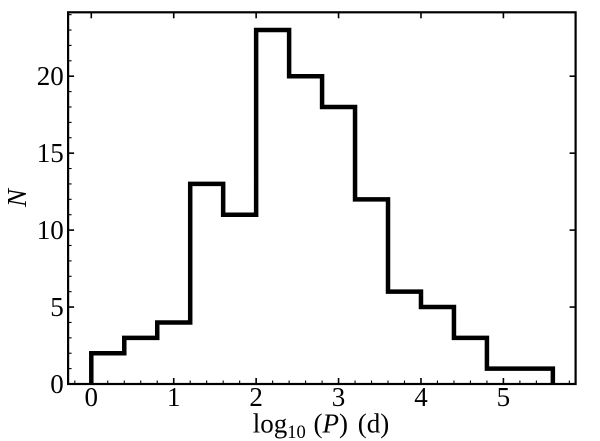 Image resolution: width=600 pixels, height=441 pixels. What do you see at coordinates (17, 197) in the screenshot?
I see `svg-text: N` at bounding box center [17, 197].